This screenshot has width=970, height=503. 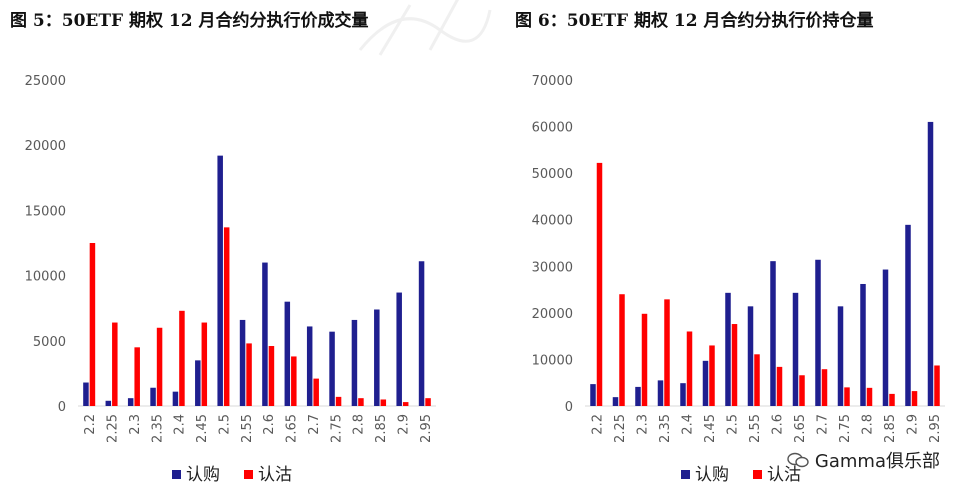 What do you see at coordinates (45, 81) in the screenshot?
I see `y-tick-label: 25000` at bounding box center [45, 81].